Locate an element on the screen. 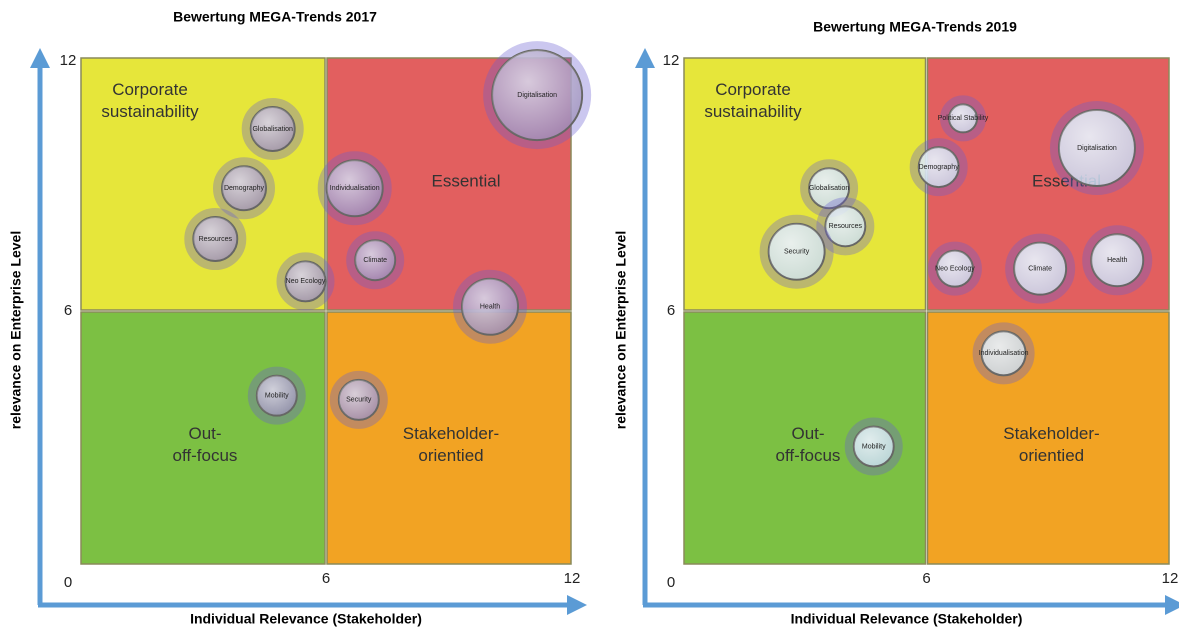 The width and height of the screenshot is (1179, 631). bubble-label: Political Stability is located at coordinates (963, 118).